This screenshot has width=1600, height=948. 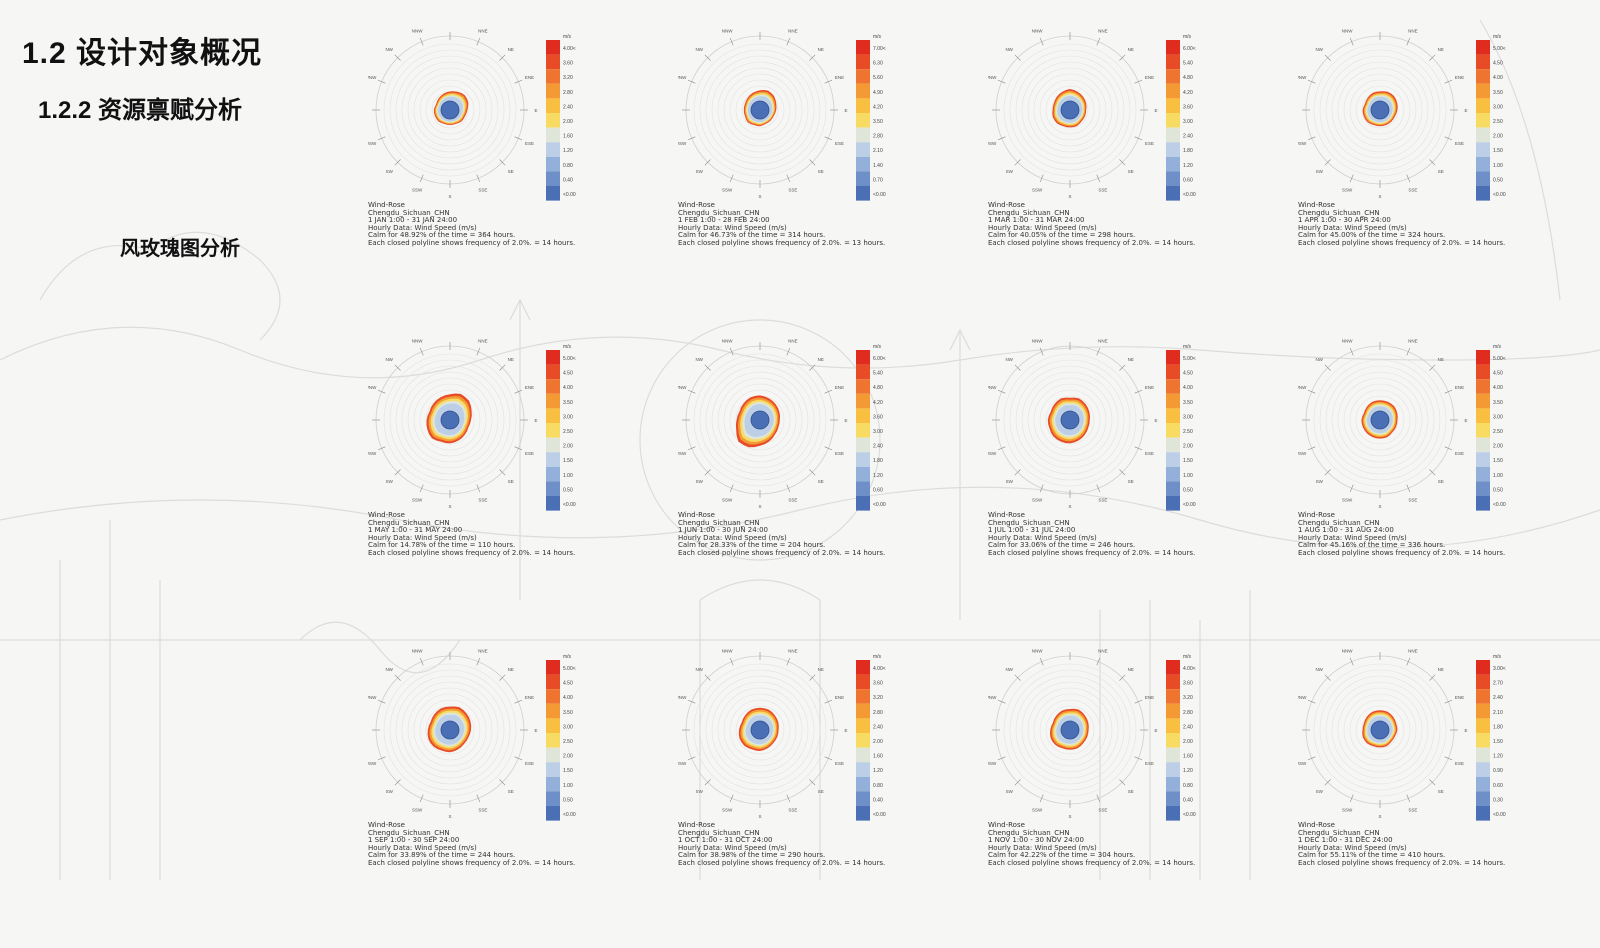 What do you see at coordinates (1188, 713) in the screenshot?
I see `legend-tick-label: 2.80` at bounding box center [1188, 713].